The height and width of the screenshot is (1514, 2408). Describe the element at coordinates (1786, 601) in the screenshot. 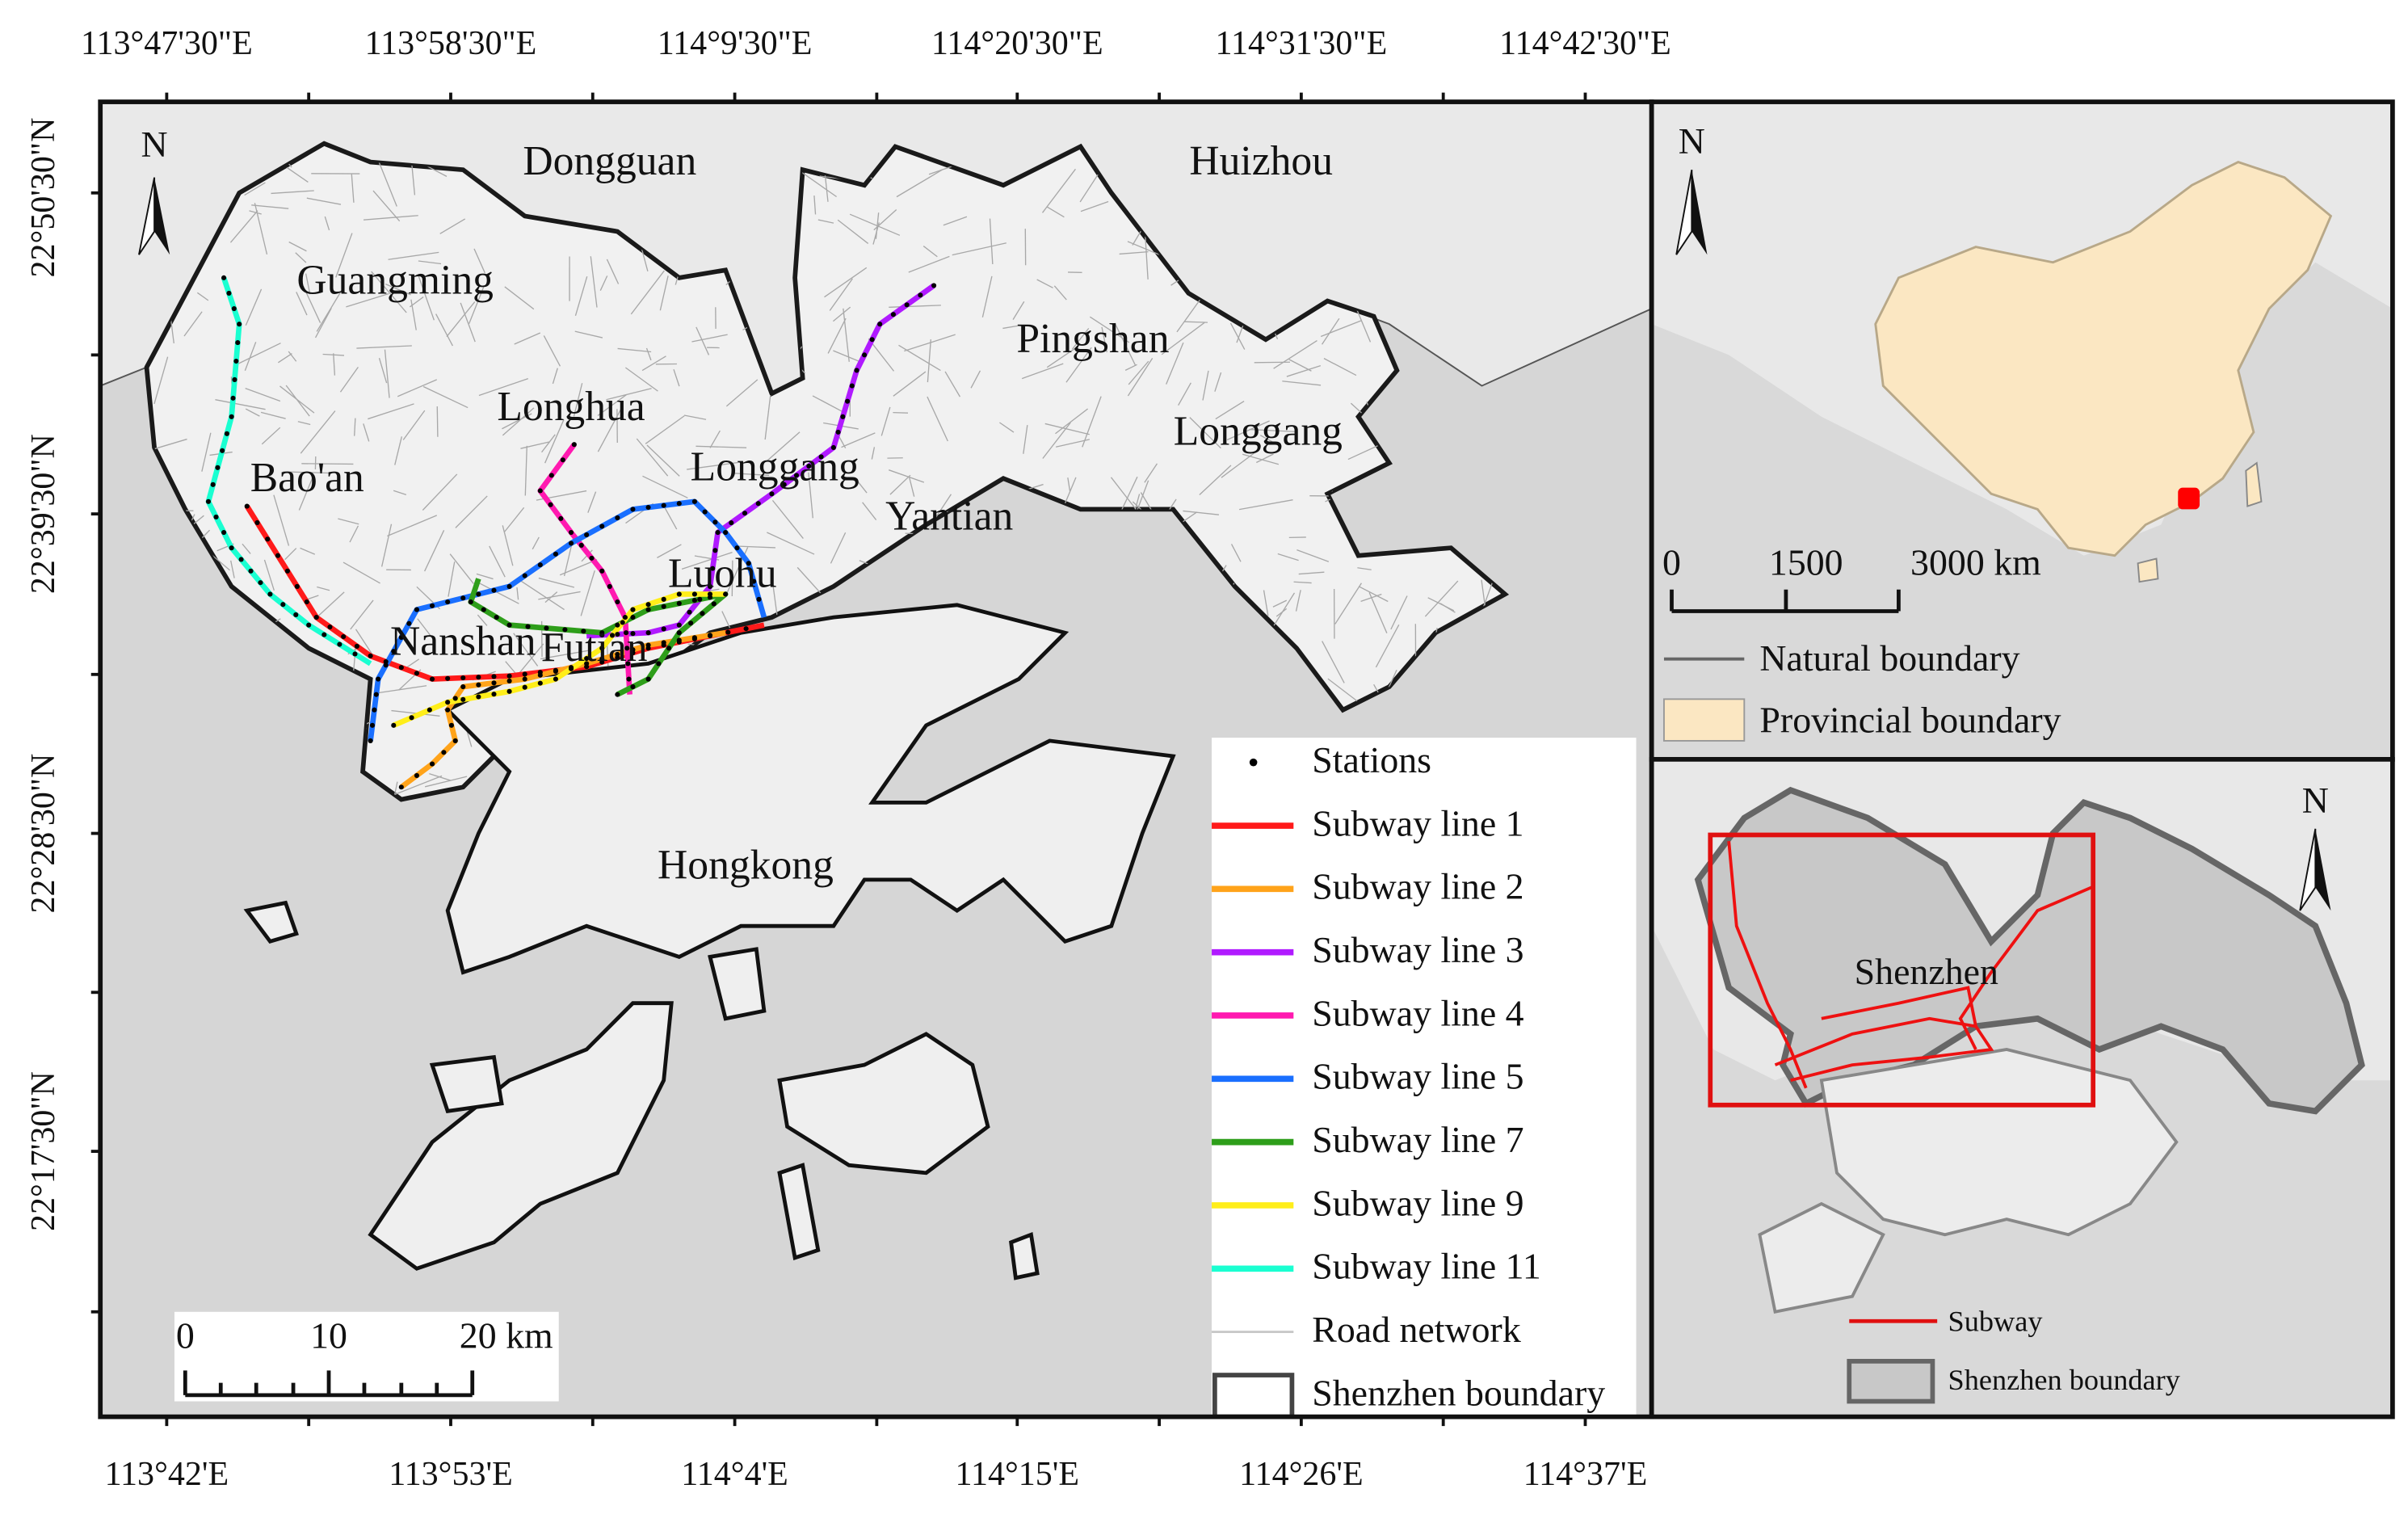

I see `scale-bar` at that location.